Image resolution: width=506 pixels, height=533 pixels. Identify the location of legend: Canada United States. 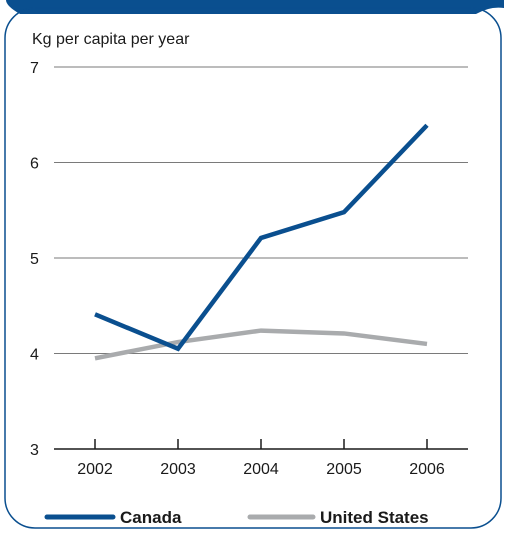
(236, 517).